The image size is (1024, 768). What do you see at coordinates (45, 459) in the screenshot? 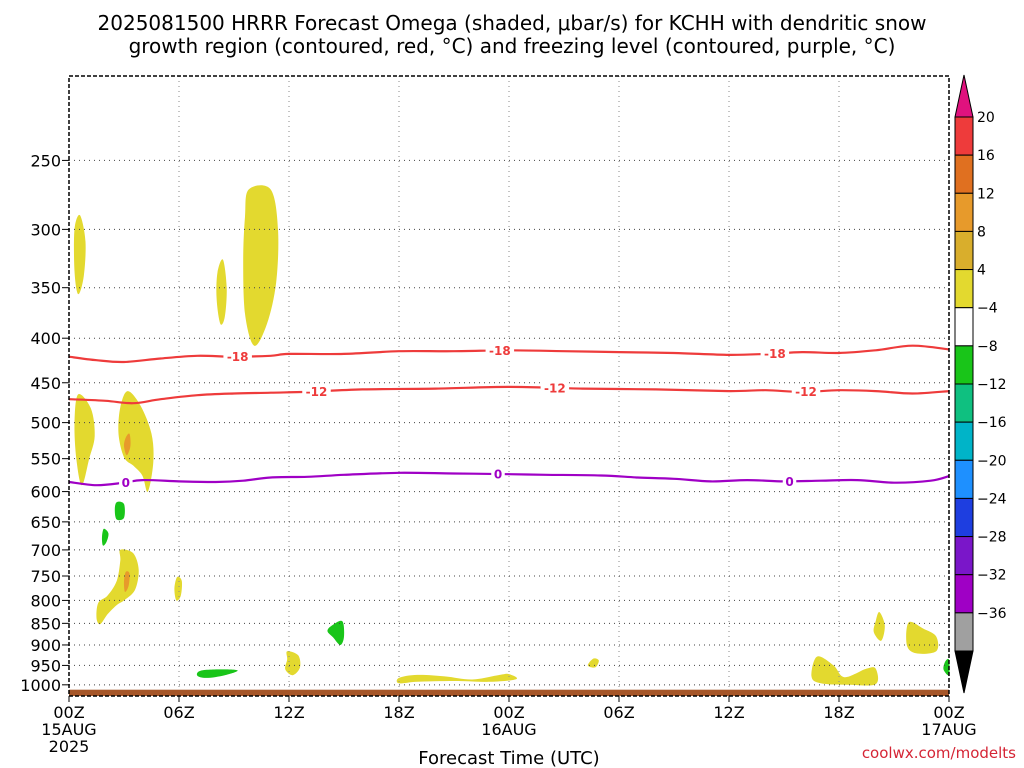
I see `y-tick-label: 550` at bounding box center [45, 459].